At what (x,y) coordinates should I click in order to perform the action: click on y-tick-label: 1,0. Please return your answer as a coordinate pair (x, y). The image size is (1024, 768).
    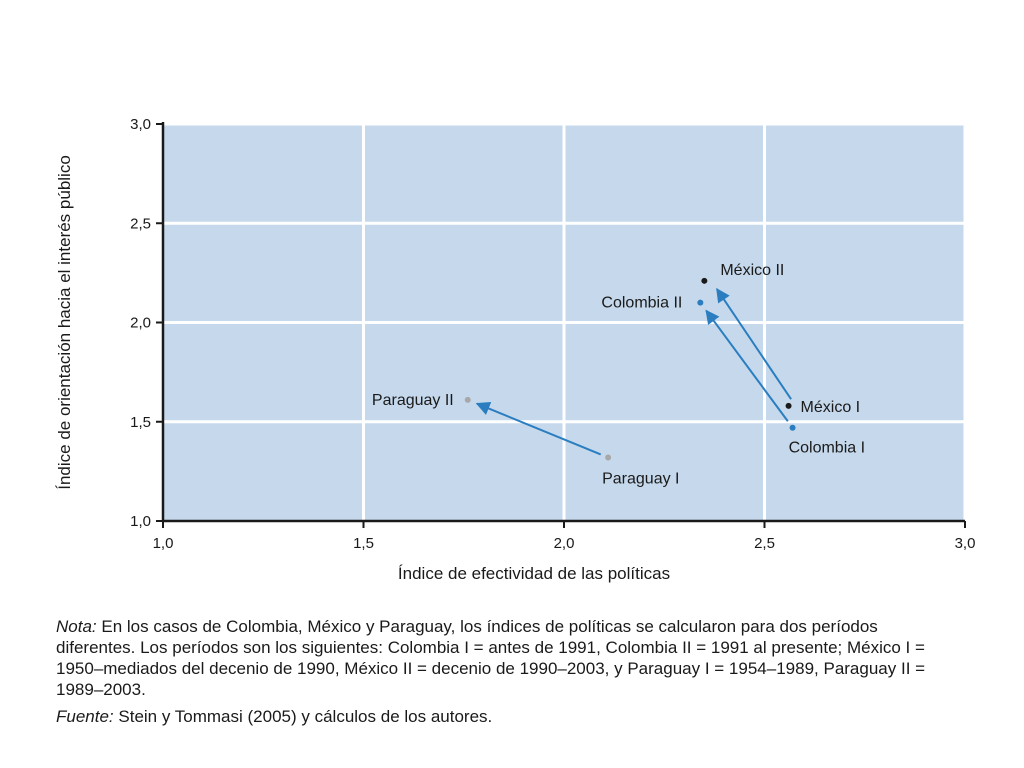
    Looking at the image, I should click on (140, 521).